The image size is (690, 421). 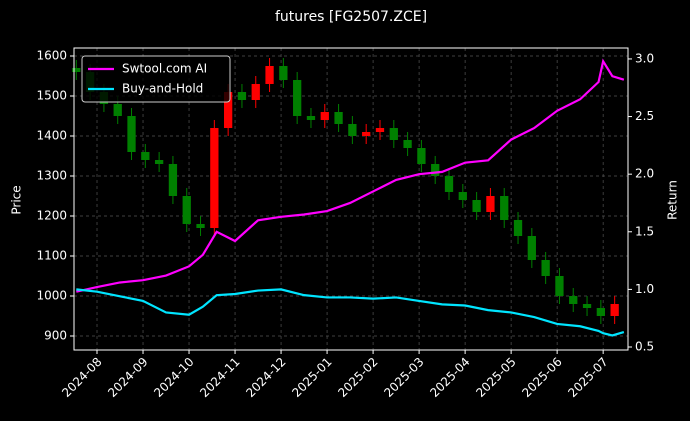 I want to click on chart-title: futures [FG2507.ZCE], so click(x=351, y=17).